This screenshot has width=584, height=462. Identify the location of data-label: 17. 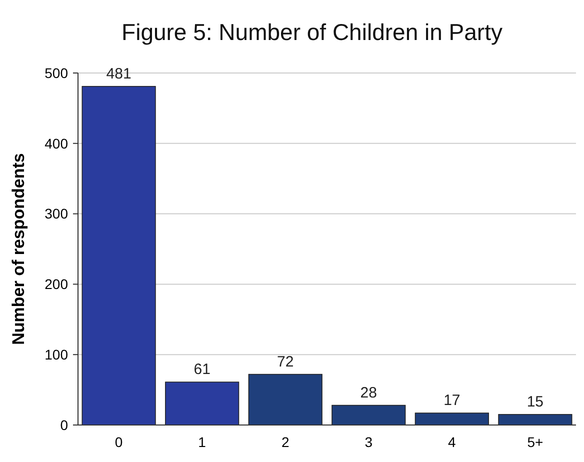
(452, 401).